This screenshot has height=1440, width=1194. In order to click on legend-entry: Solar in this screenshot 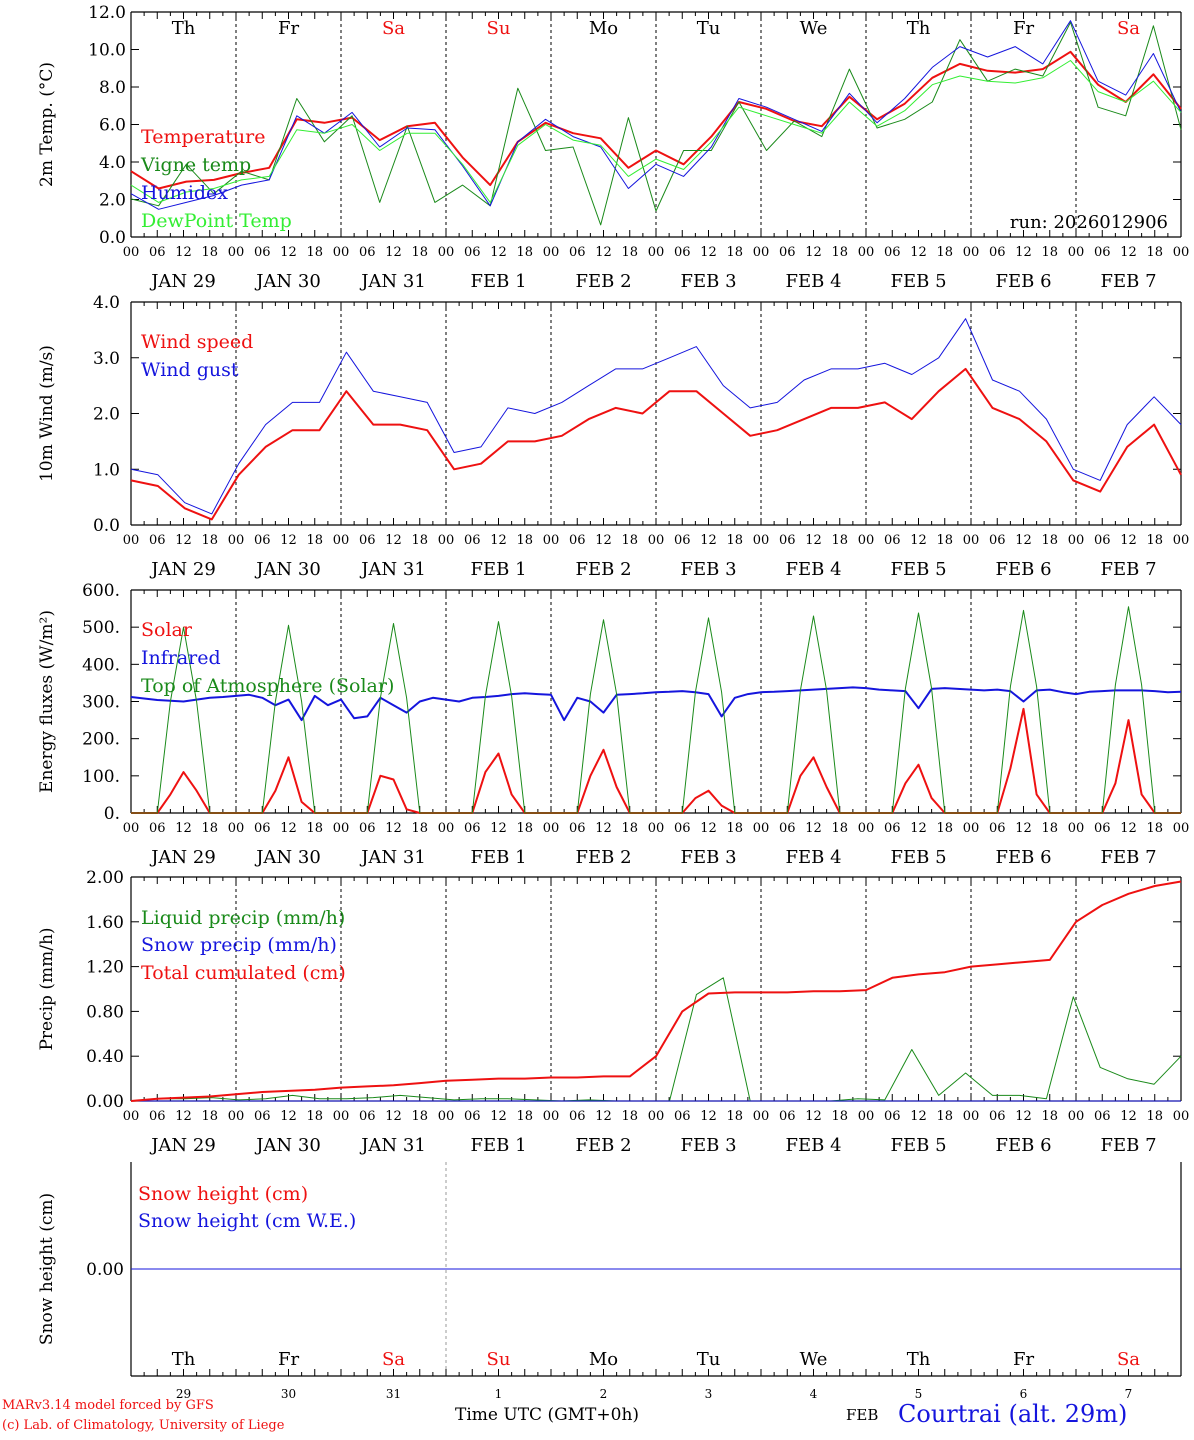, I will do `click(167, 630)`.